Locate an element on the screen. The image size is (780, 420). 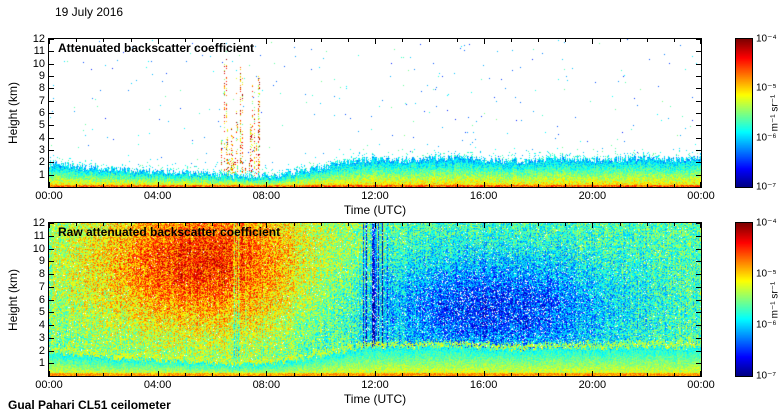
x-tick-label: 12:00 is located at coordinates (375, 196).